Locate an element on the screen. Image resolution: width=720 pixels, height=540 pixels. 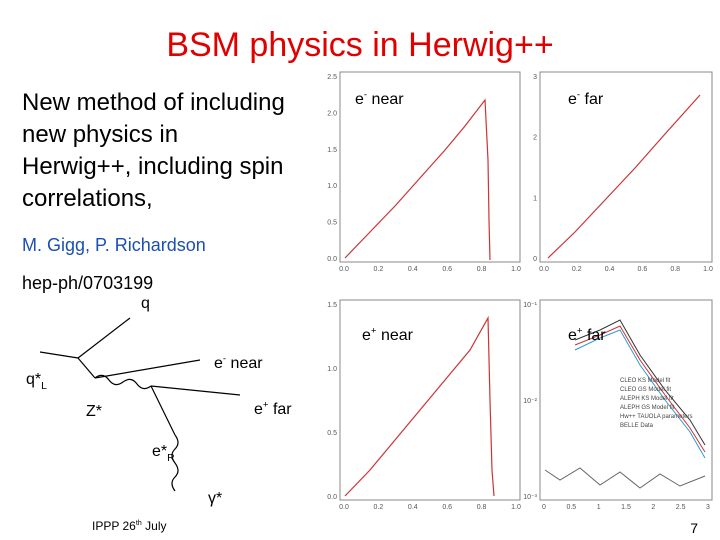
diagram-label: Z* is located at coordinates (94, 411).